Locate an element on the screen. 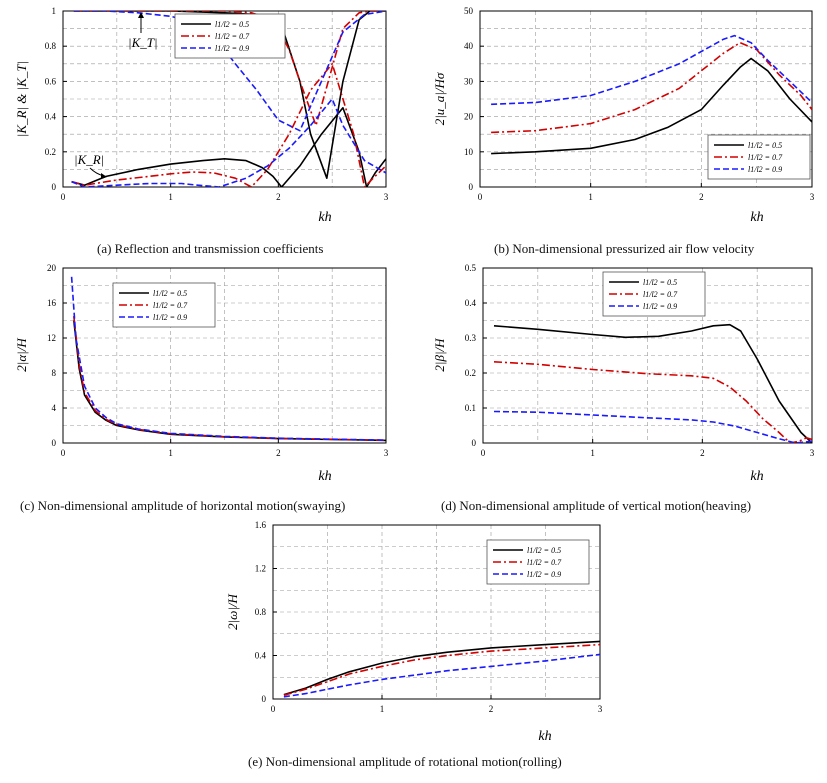  y-tick-label: 0.3 is located at coordinates (471, 338).